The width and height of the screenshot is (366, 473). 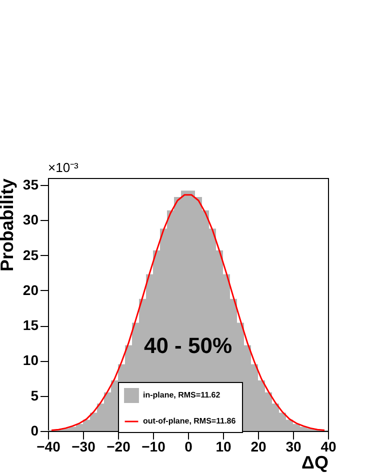 What do you see at coordinates (48, 446) in the screenshot?
I see `x-tick-label: −40` at bounding box center [48, 446].